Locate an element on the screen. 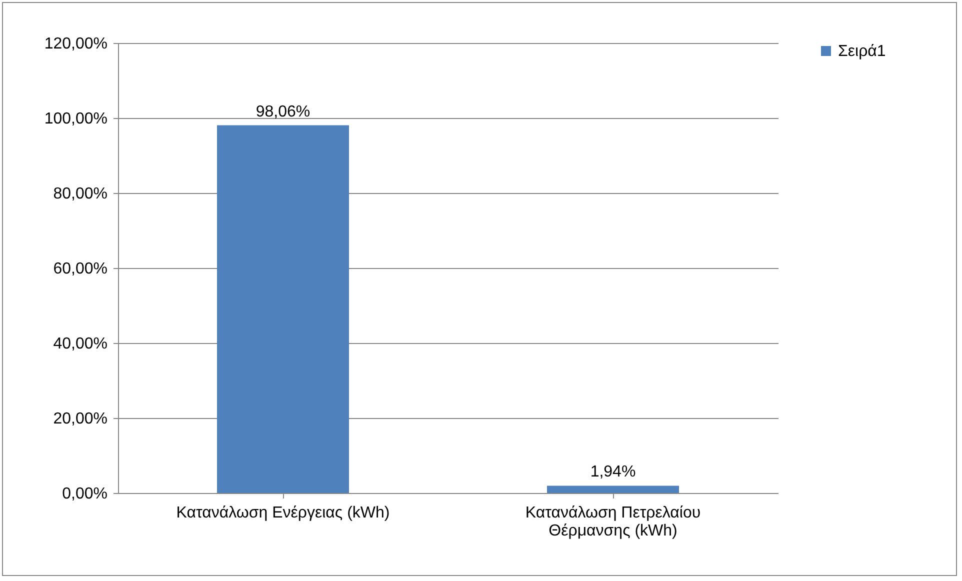 This screenshot has height=581, width=962. legend-label: Σειρά1 is located at coordinates (862, 51).